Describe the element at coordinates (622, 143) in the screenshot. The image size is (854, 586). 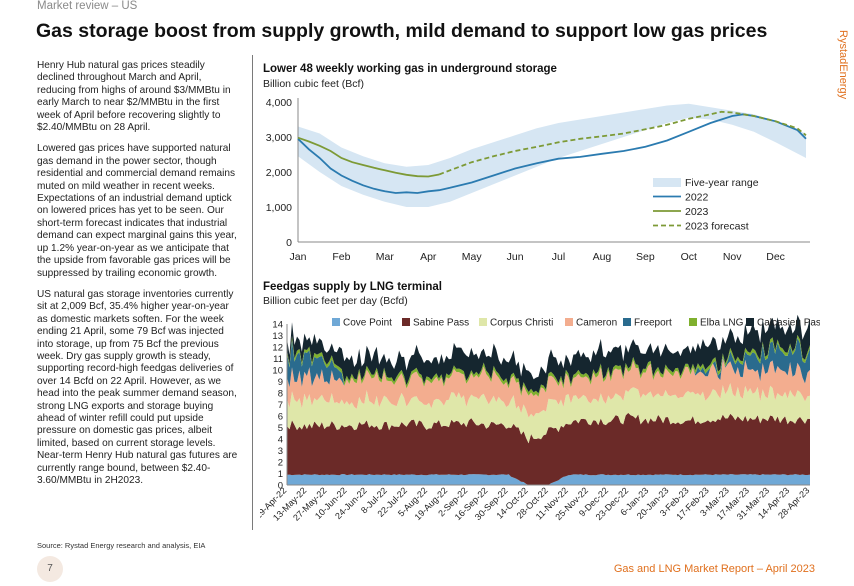
I see `series-line-2023-forecast` at that location.